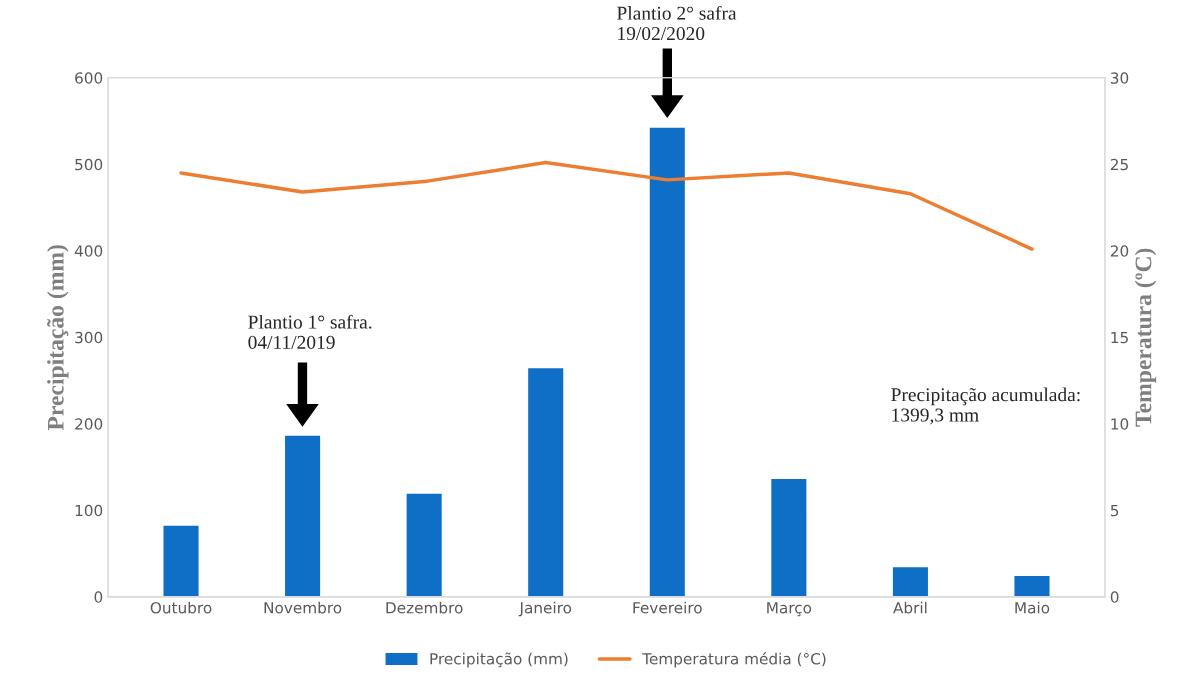  I want to click on y-axis-title: Precipitação (mm), so click(58, 338).